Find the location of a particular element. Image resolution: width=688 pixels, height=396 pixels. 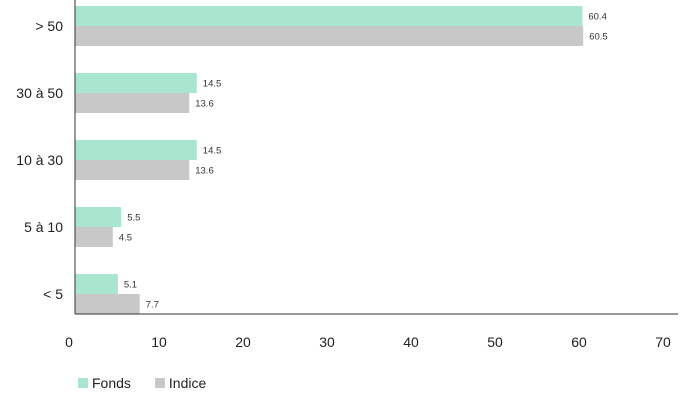

legend-item-fonds: Fonds is located at coordinates (104, 383).